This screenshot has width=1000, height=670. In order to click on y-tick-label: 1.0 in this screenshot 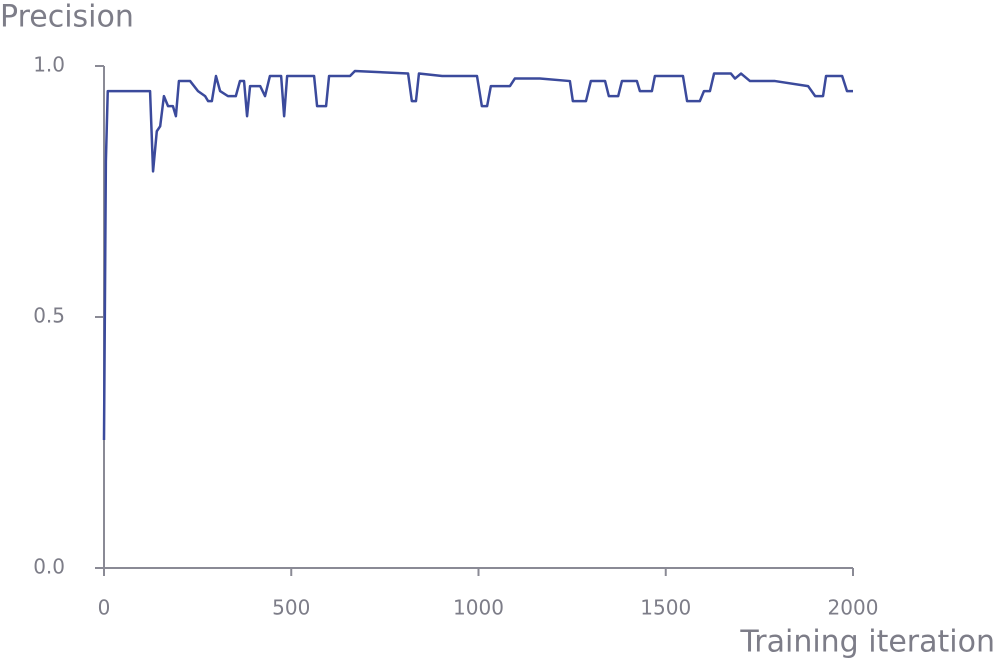, I will do `click(49, 65)`.